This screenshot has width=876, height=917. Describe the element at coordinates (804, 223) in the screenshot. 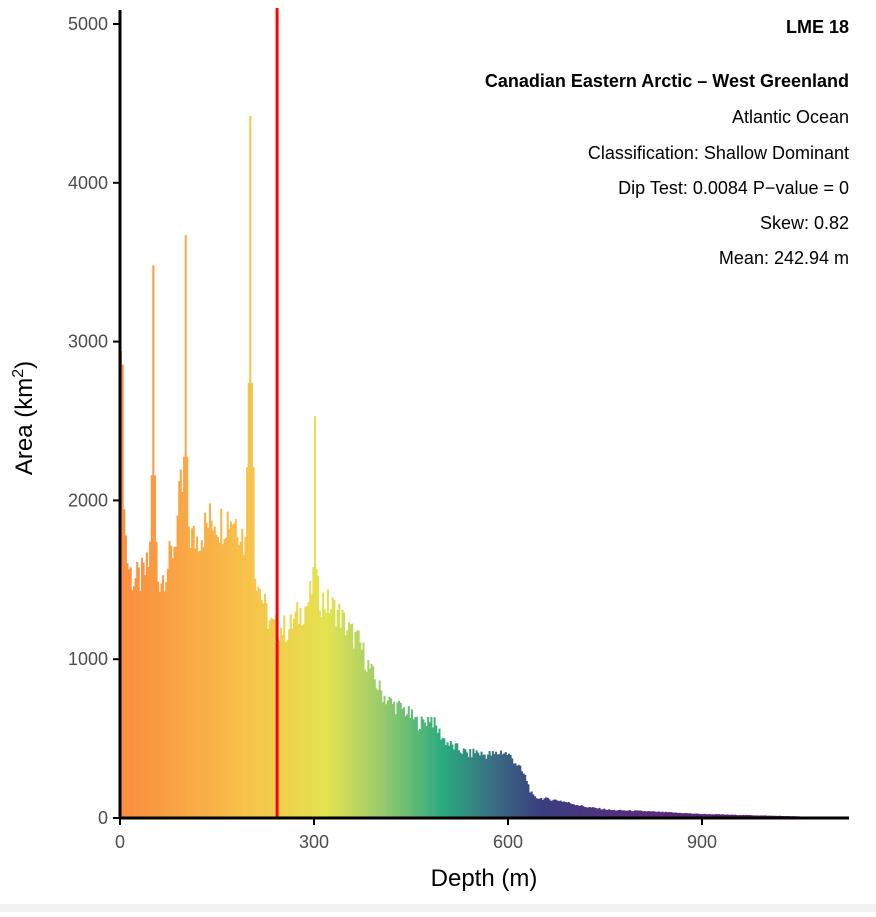

I see `annotation-skew: Skew: 0.82` at that location.